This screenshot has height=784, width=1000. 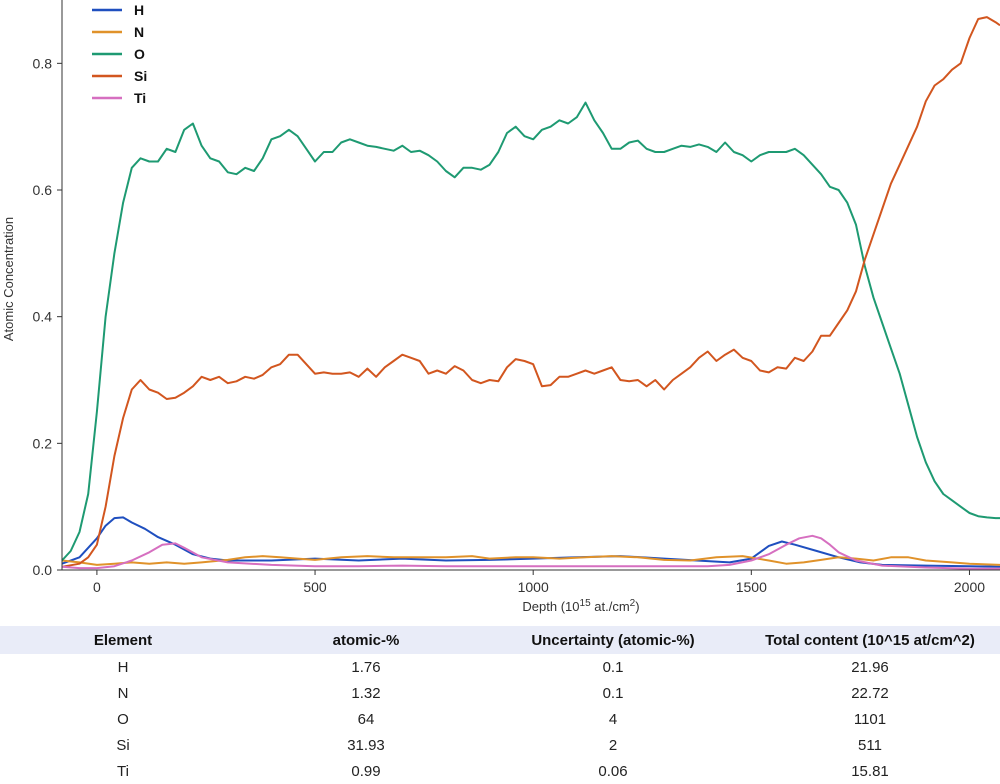 I want to click on y-tick-label: 0.2, so click(x=43, y=443).